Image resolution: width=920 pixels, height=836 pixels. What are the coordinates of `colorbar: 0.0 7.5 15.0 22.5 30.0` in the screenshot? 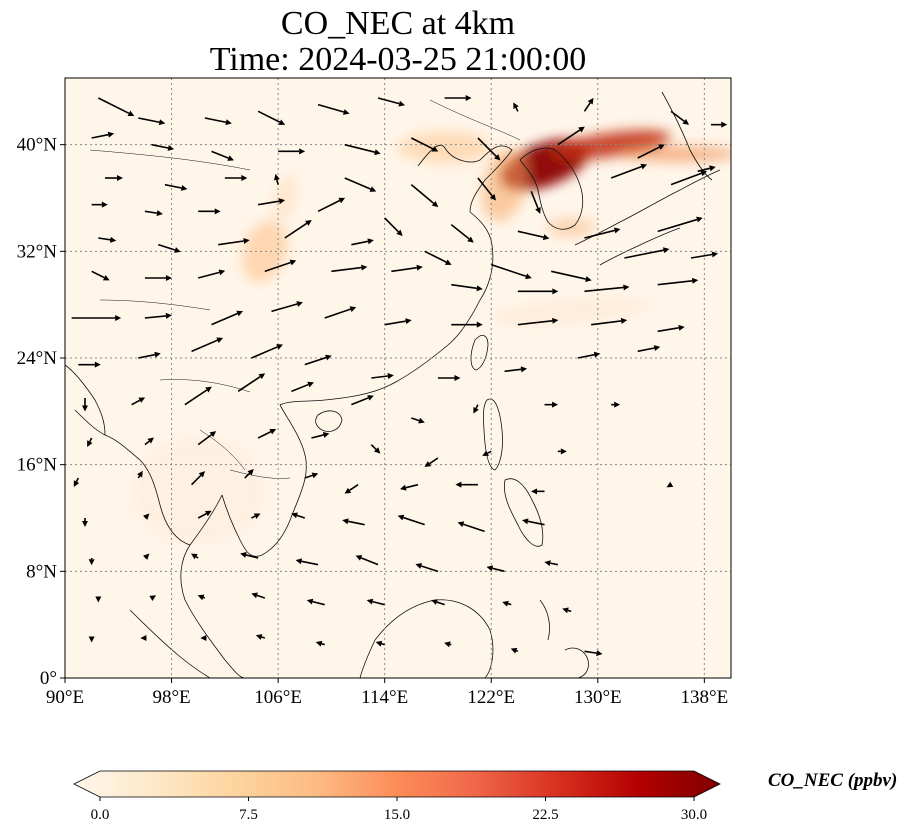 It's located at (397, 796).